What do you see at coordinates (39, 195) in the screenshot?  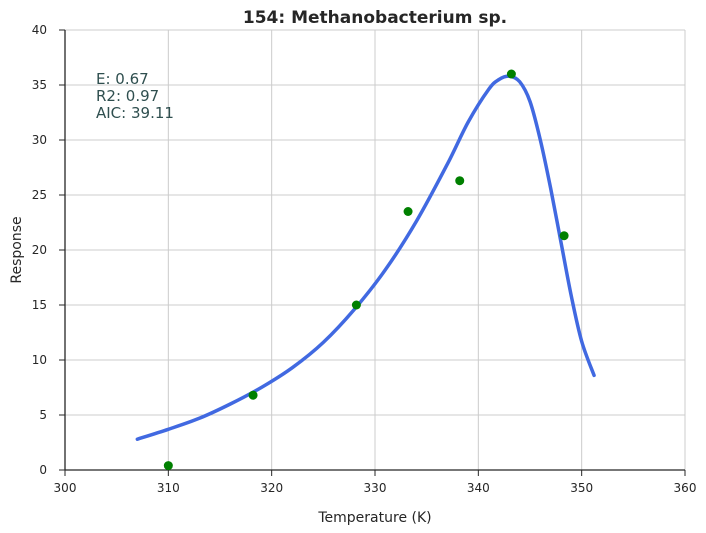 I see `y-tick-label: 25` at bounding box center [39, 195].